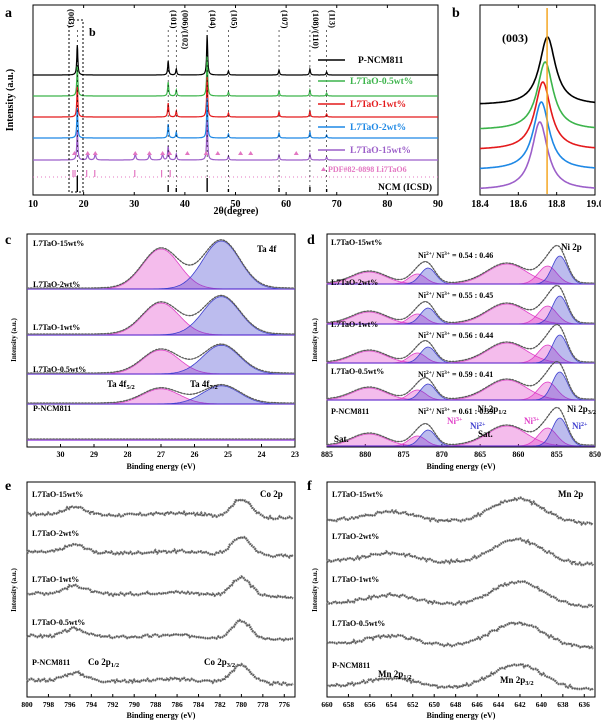 This screenshot has width=601, height=721. I want to click on x-tick-label: 18.6, so click(519, 204).